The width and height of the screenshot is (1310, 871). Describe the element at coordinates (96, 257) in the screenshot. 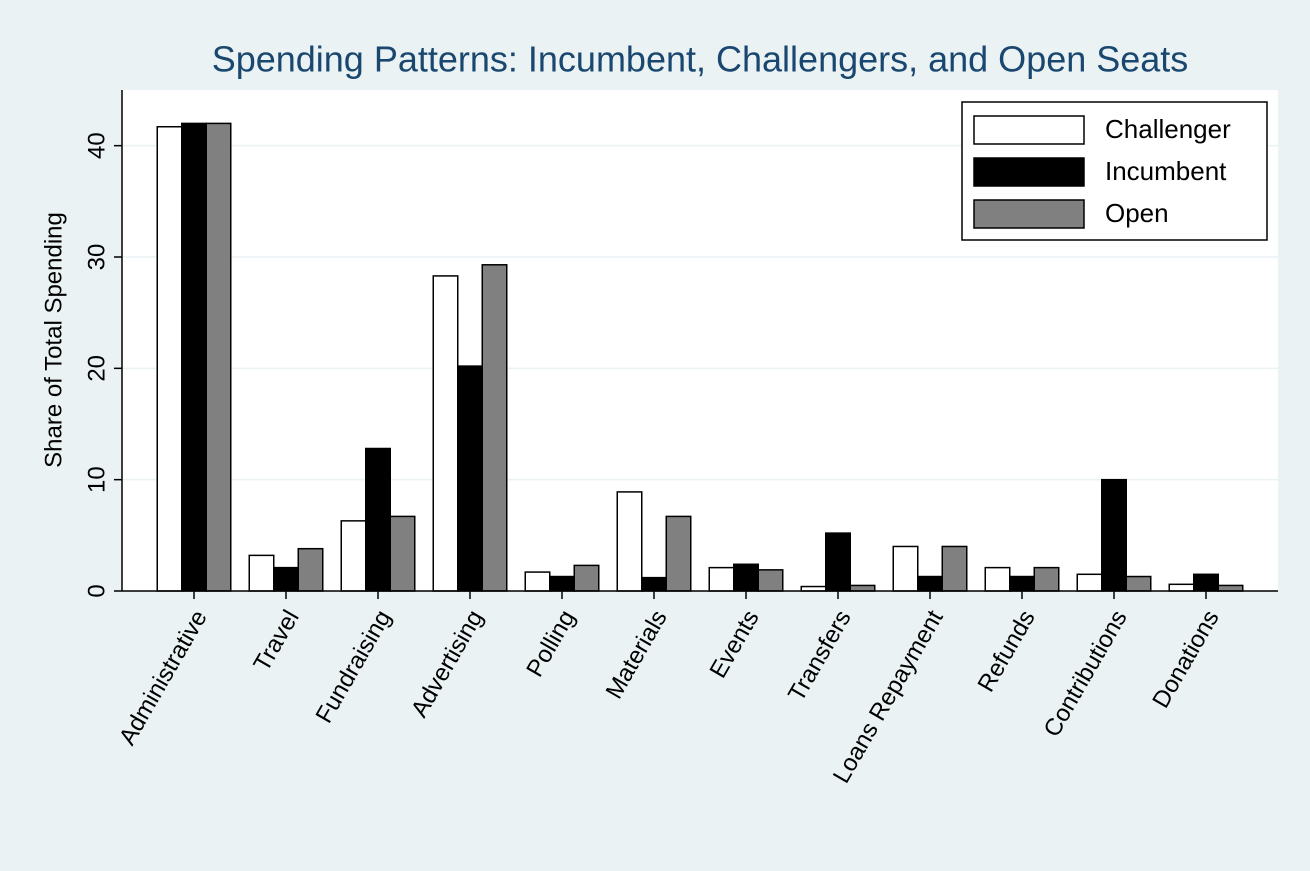

I see `y-tick-label: 30` at that location.